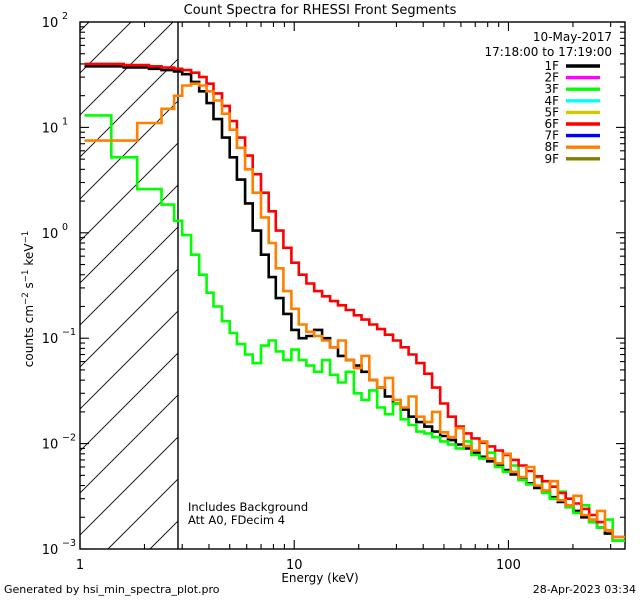 This screenshot has width=640, height=600. What do you see at coordinates (112, 589) in the screenshot?
I see `footer-generator: Generated by hsi_min_spectra_plot.pro` at bounding box center [112, 589].